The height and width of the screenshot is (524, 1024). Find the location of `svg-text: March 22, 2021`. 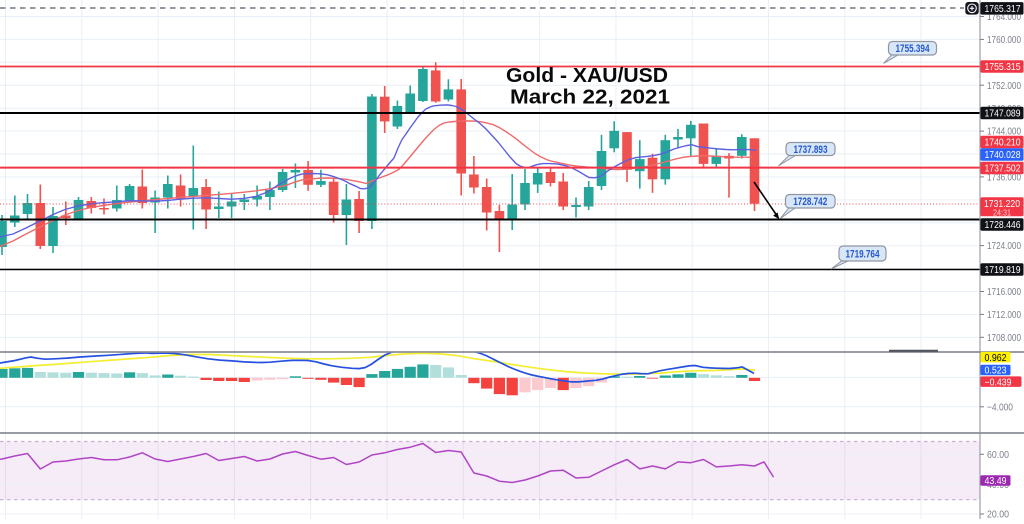

svg-text: March 22, 2021 is located at coordinates (590, 97).